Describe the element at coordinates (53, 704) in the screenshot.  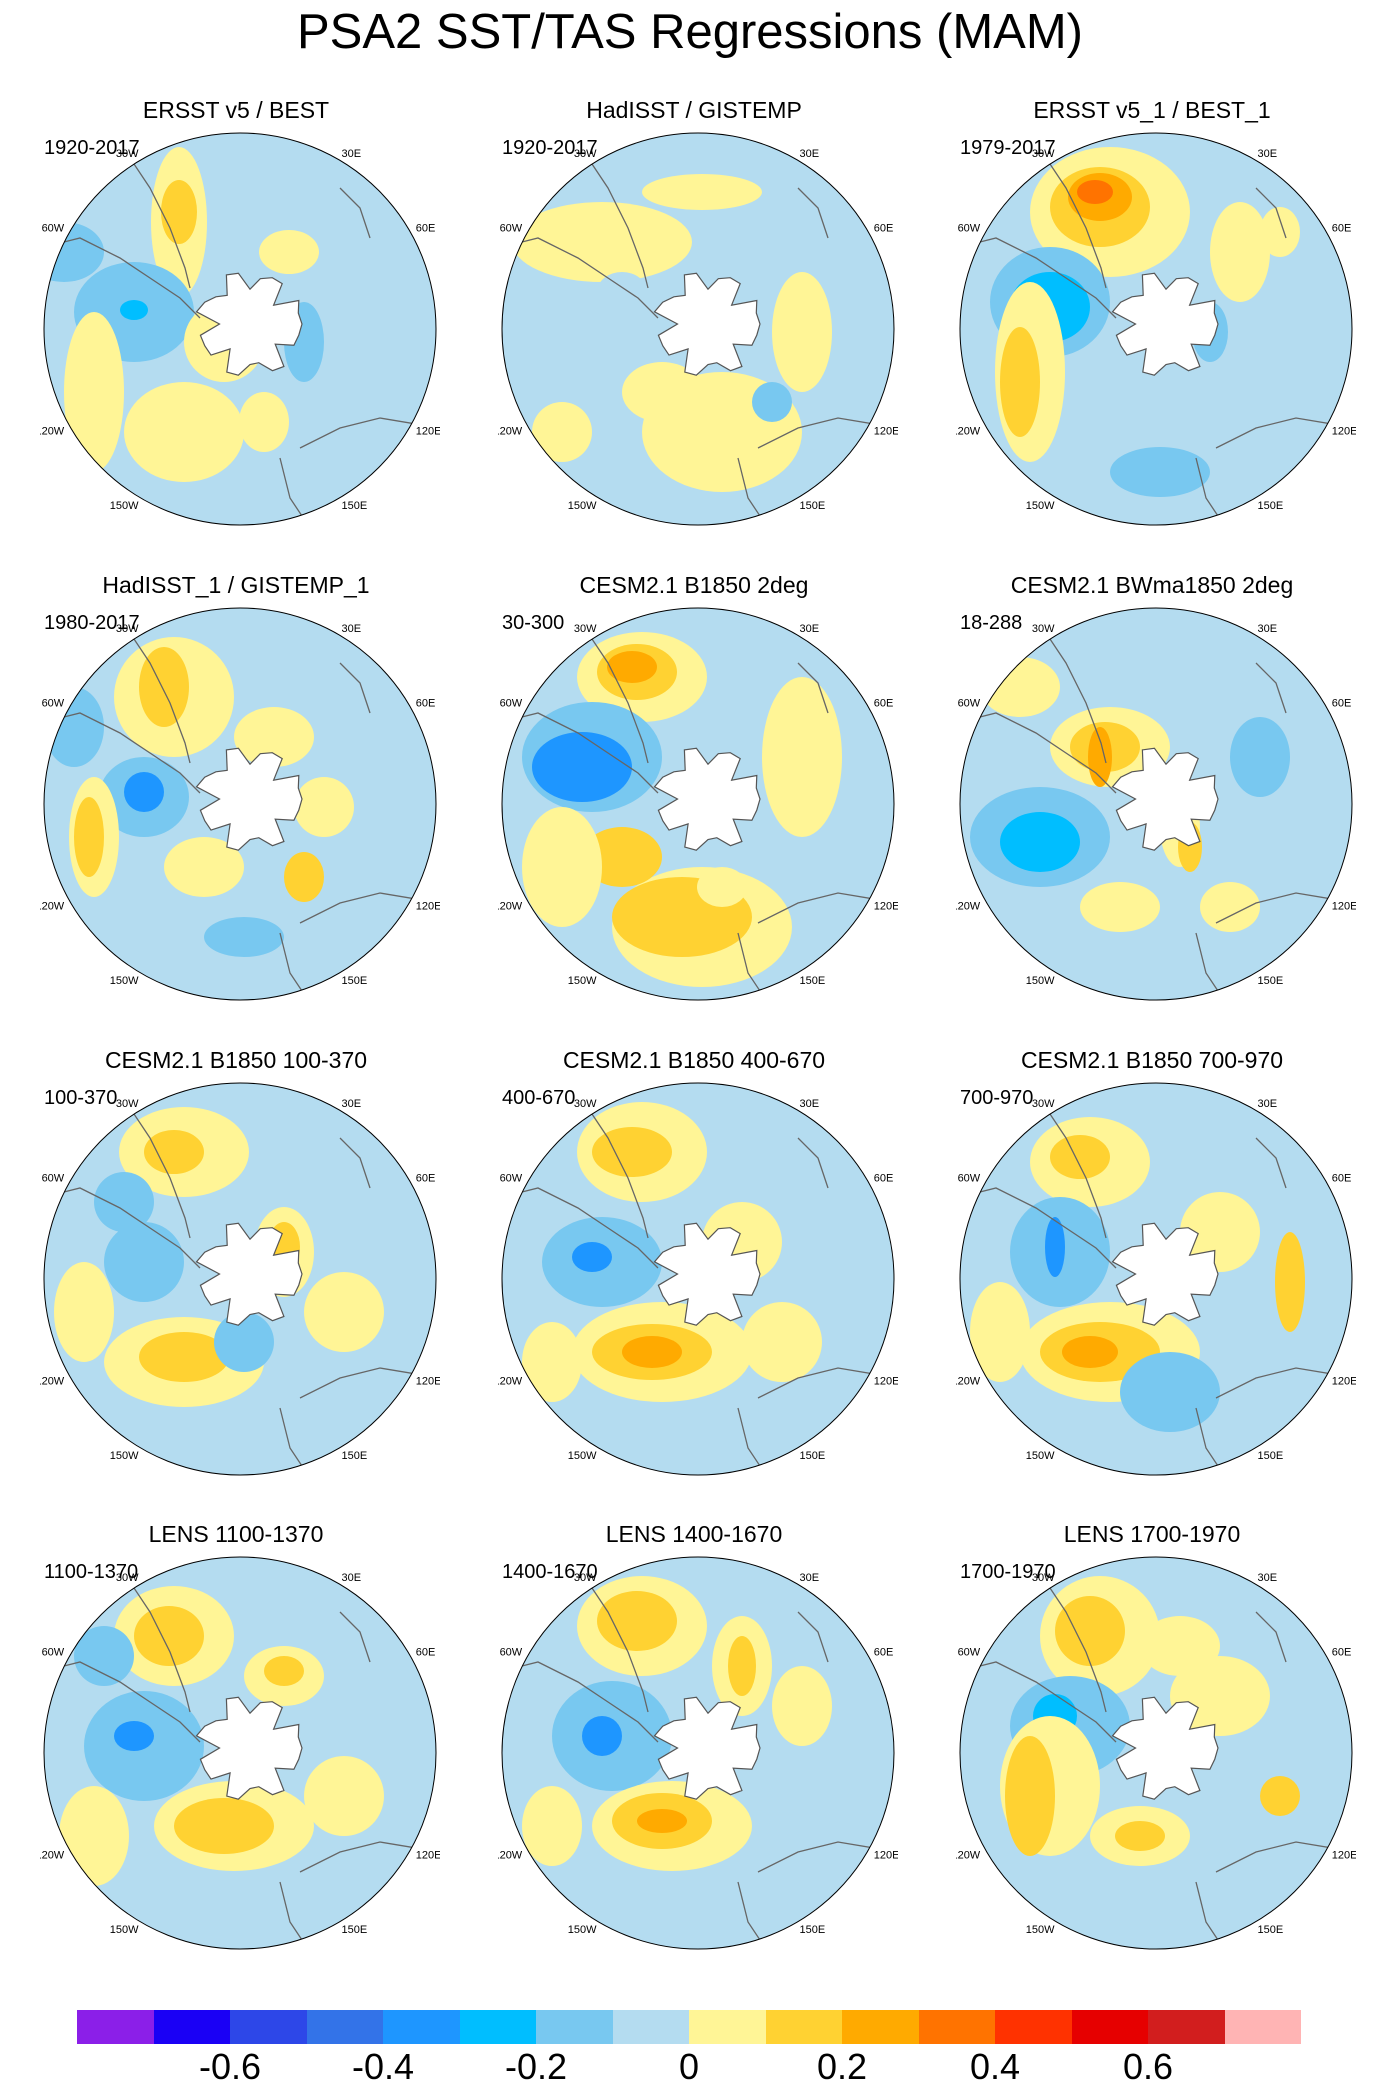
I see `longitude-label: 60W` at that location.